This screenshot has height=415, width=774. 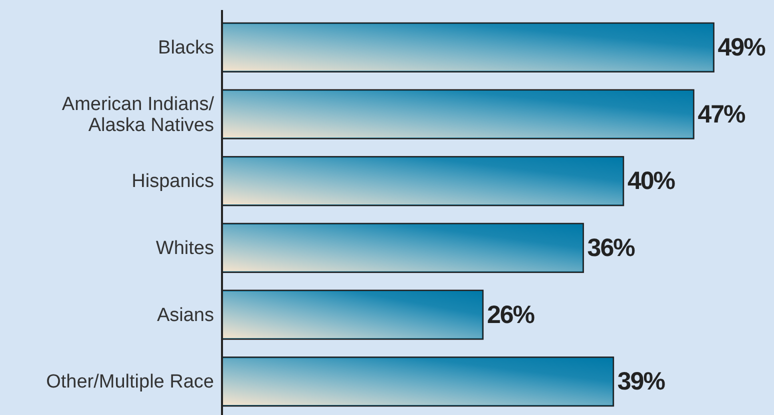 I want to click on y-tick-label: Whites, so click(x=185, y=247).